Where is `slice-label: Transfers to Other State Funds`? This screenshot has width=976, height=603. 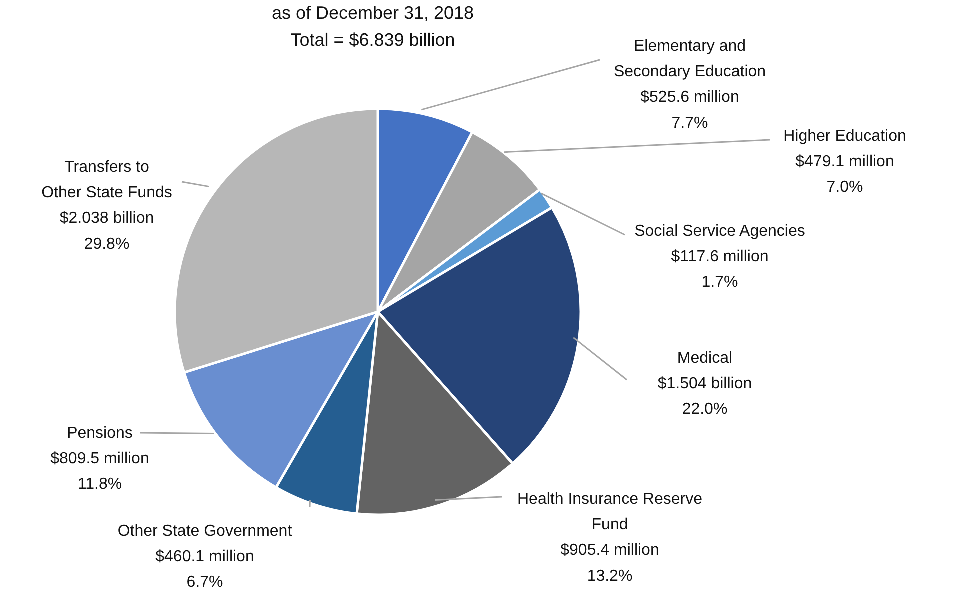
slice-label: Transfers to Other State Funds is located at coordinates (107, 180).